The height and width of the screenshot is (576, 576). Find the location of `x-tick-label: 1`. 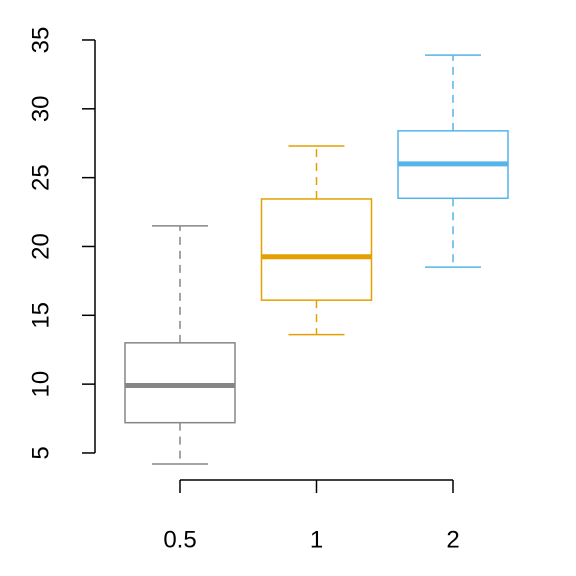

x-tick-label: 1 is located at coordinates (316, 539).